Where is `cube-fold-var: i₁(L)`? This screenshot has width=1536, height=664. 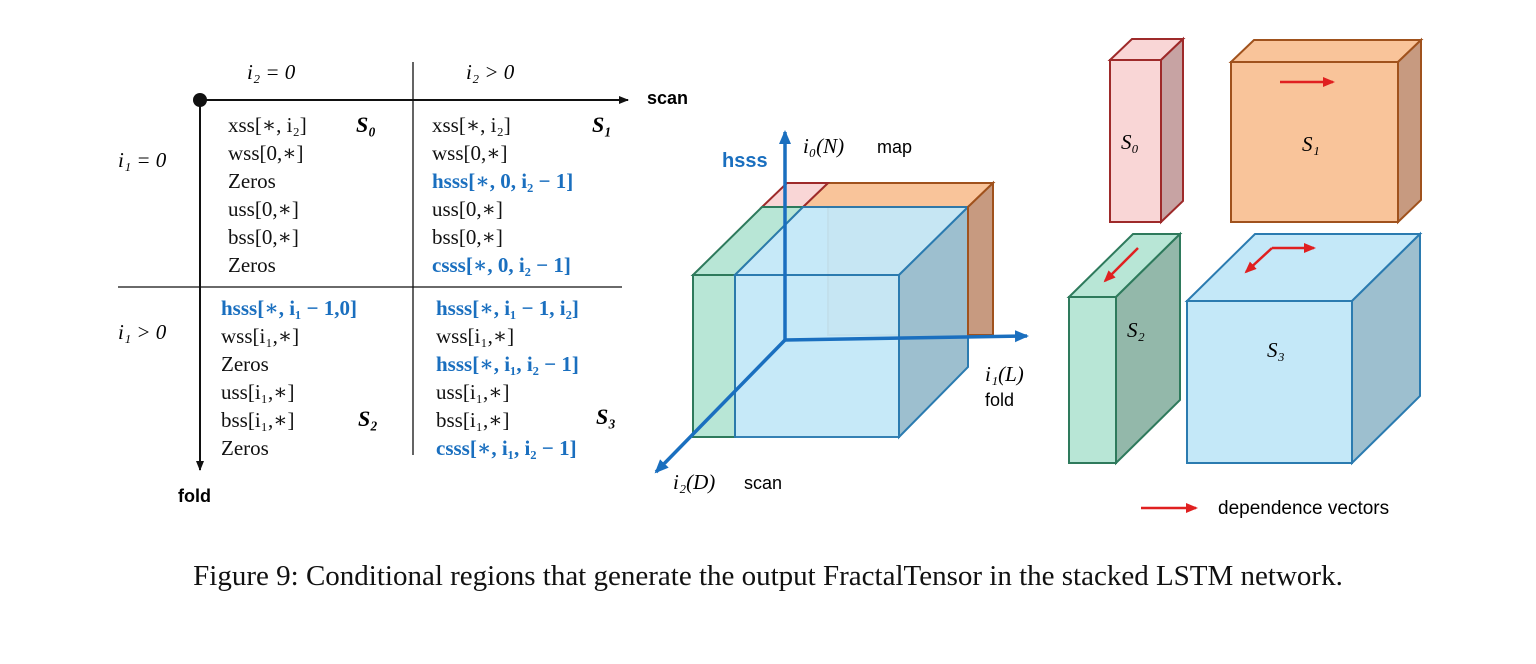 cube-fold-var: i₁(L) is located at coordinates (1004, 374).